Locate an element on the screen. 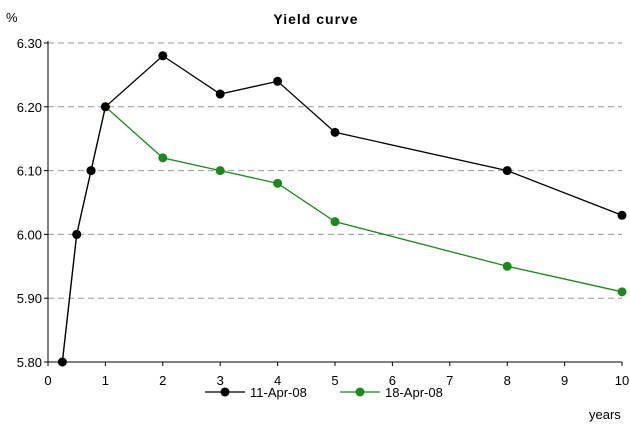 The width and height of the screenshot is (630, 428). x-tick-labels: 0 1 2 3 4 5 6 7 8 9 10 is located at coordinates (336, 380).